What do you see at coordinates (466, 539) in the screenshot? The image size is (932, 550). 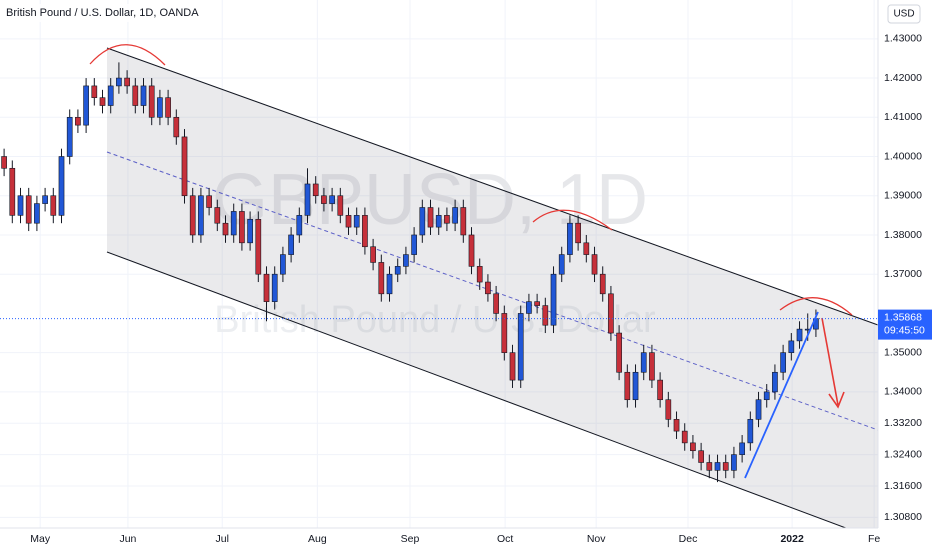 I see `time-axis` at bounding box center [466, 539].